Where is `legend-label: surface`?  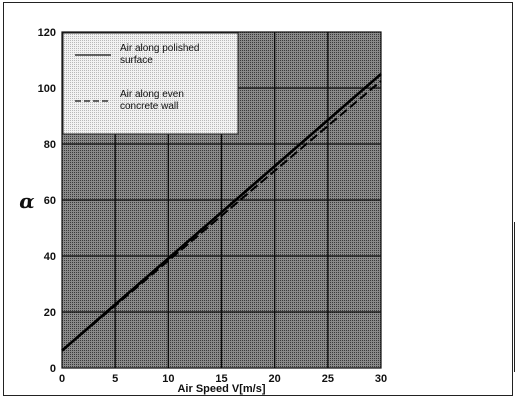 legend-label: surface is located at coordinates (136, 60).